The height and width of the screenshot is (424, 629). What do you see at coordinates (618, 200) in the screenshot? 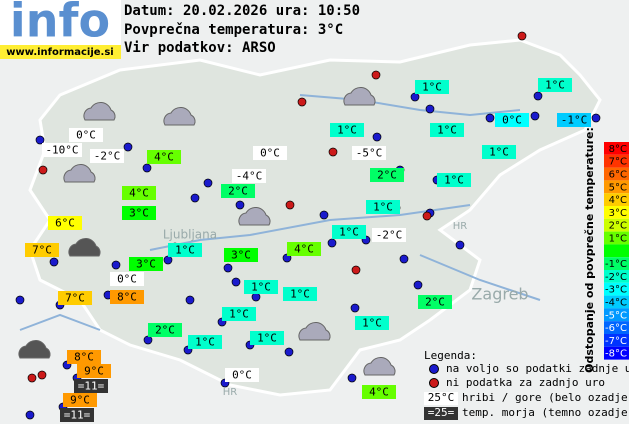
I see `scale-label: 4°C` at bounding box center [618, 200].